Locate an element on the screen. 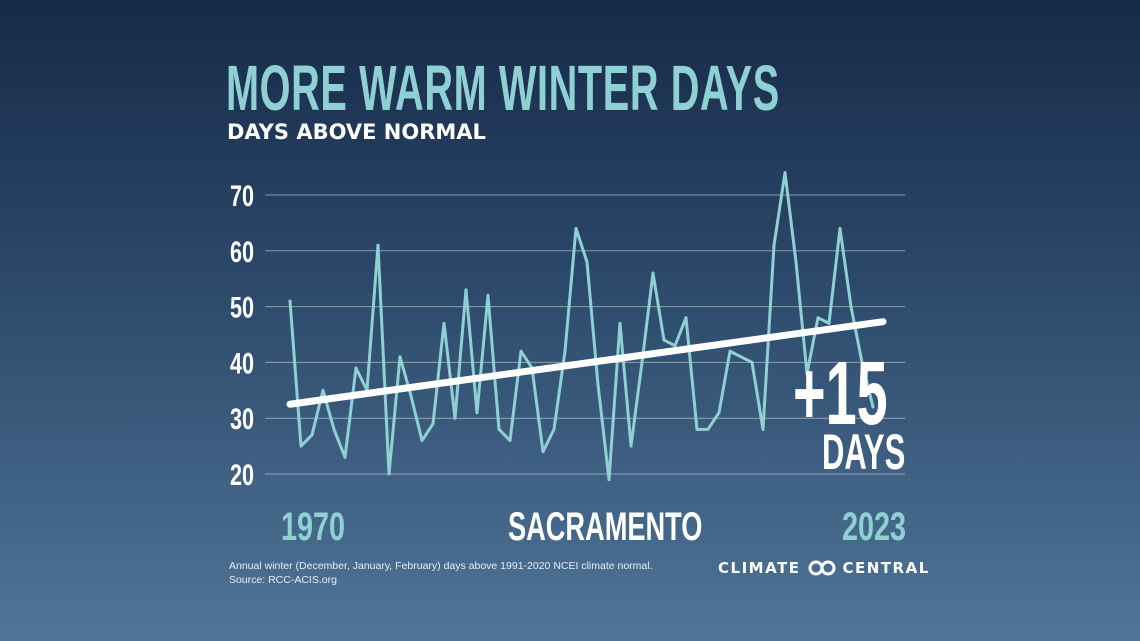  y-tick-label: 40 is located at coordinates (242, 363).